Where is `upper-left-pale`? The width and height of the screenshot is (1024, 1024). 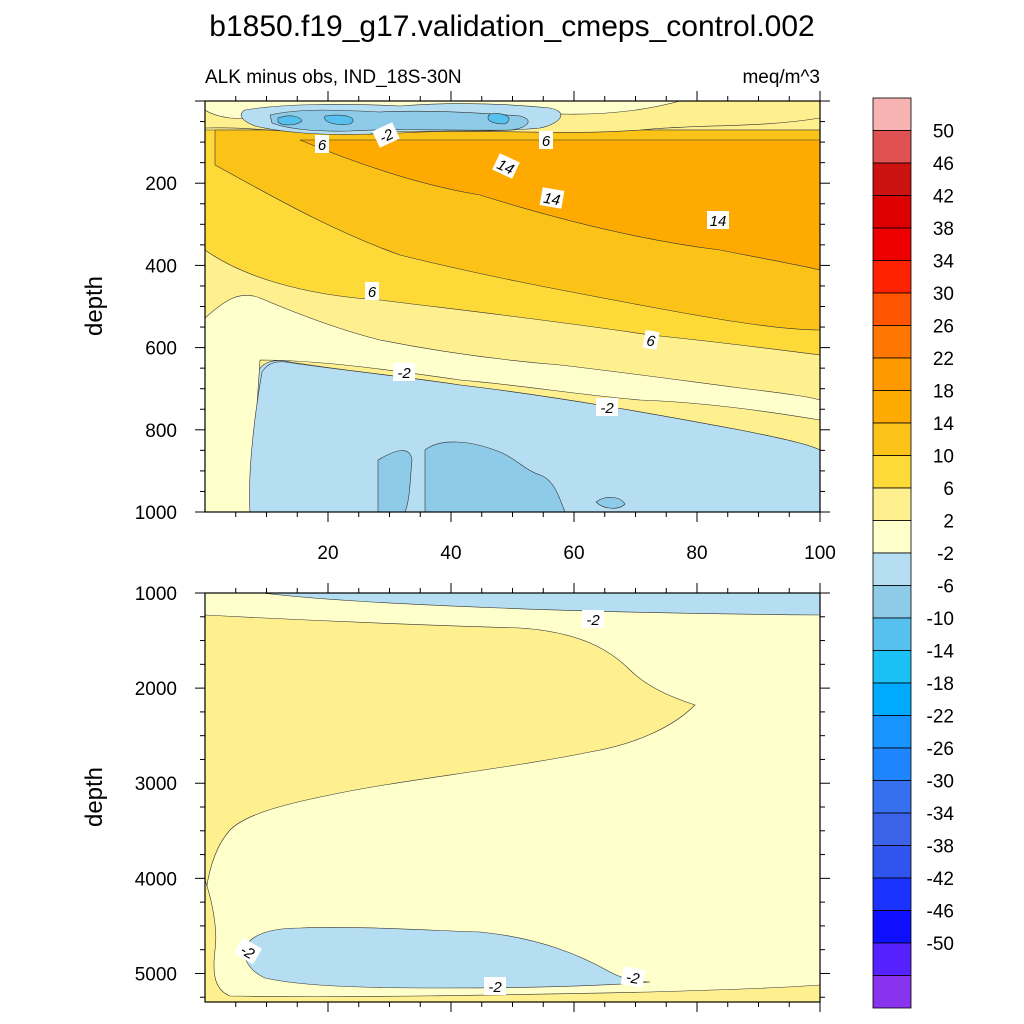
upper-left-pale is located at coordinates (512, 403).